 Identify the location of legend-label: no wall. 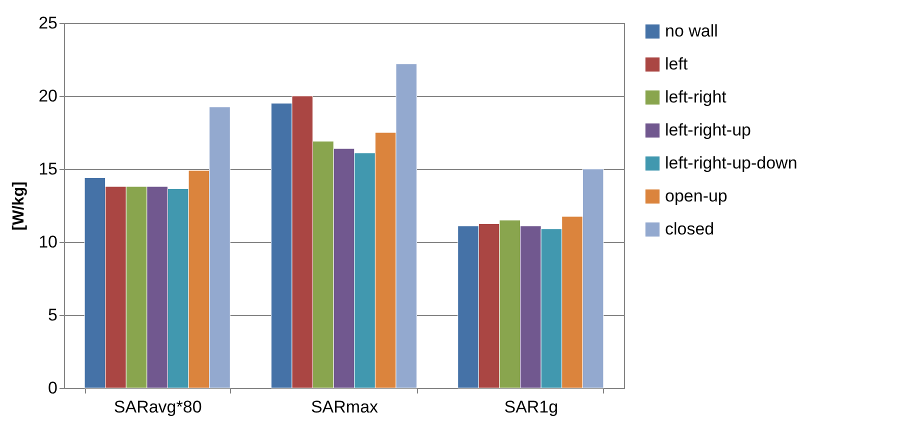
(691, 31).